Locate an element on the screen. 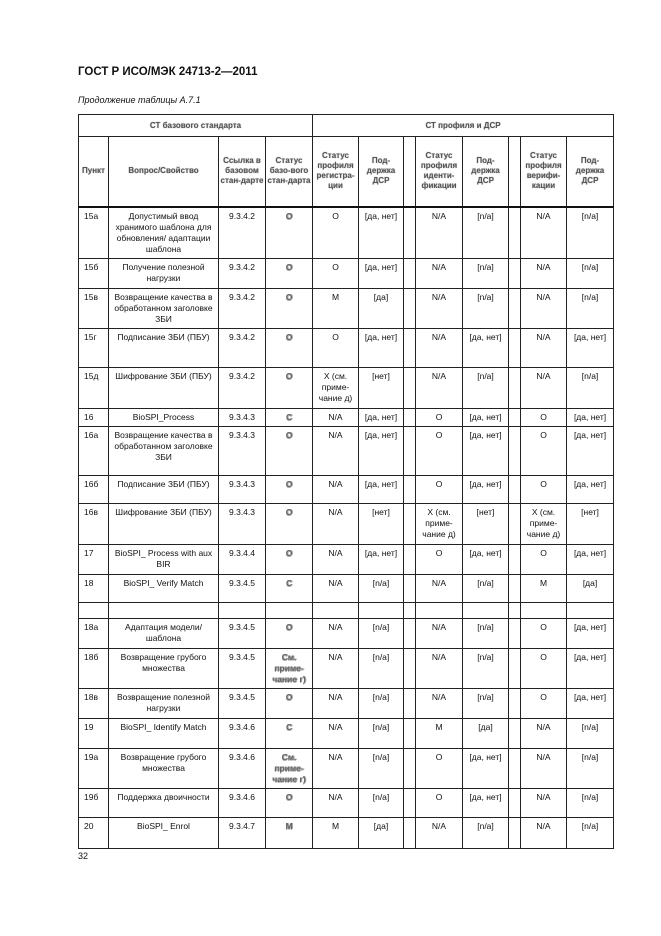  table-cell: 15в is located at coordinates (93, 308).